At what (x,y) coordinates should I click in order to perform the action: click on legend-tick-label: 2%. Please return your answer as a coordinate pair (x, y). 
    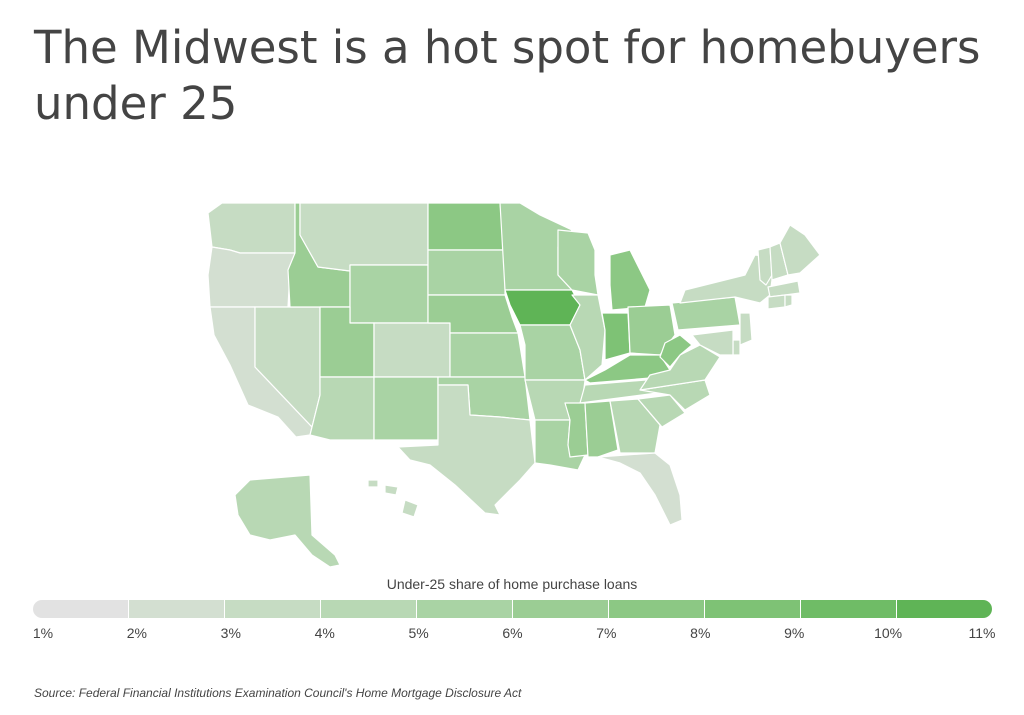
    Looking at the image, I should click on (137, 633).